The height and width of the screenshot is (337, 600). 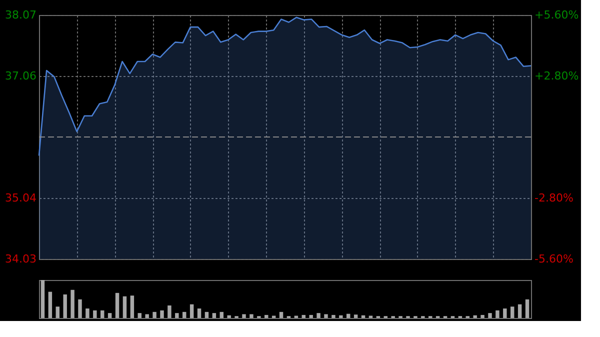 I want to click on y2-tick-label: -2.80%, so click(x=554, y=198).